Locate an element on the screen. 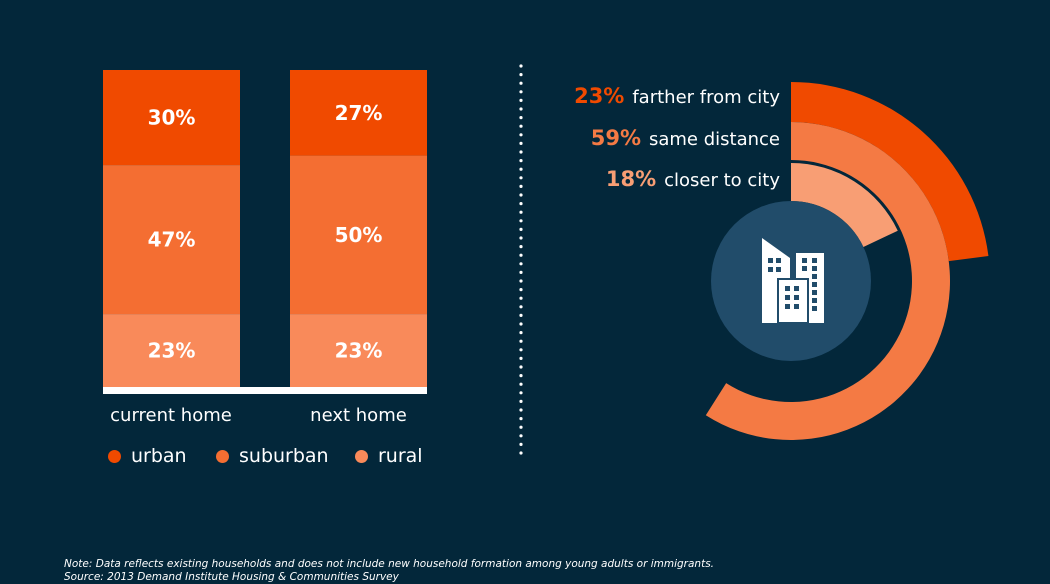 The width and height of the screenshot is (1050, 584). label: closer to city is located at coordinates (722, 180).